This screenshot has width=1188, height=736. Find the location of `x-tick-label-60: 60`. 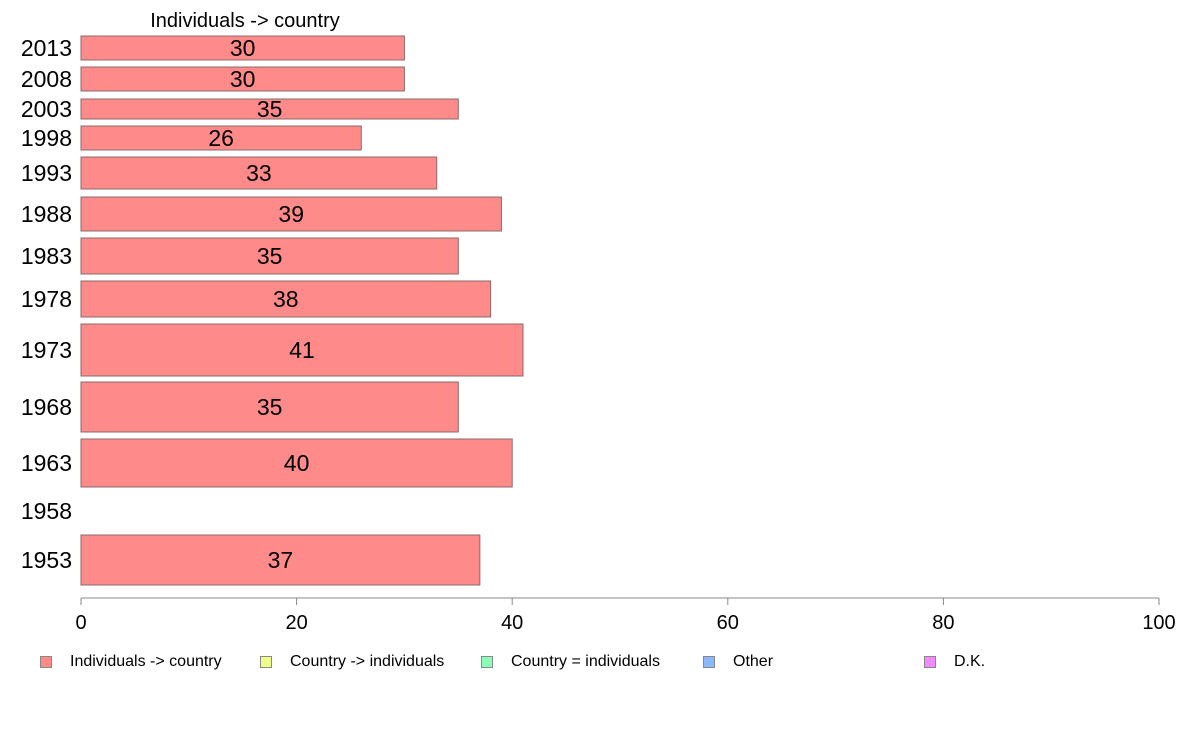

x-tick-label-60: 60 is located at coordinates (728, 623).